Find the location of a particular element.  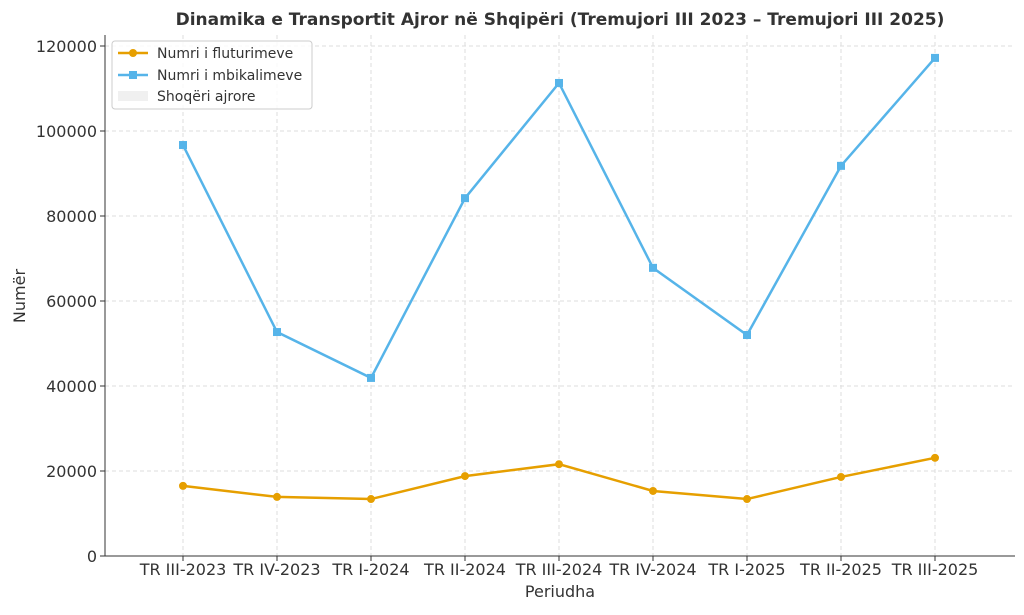

legend-label-overflights: Numri i mbikalimeve is located at coordinates (229, 76).